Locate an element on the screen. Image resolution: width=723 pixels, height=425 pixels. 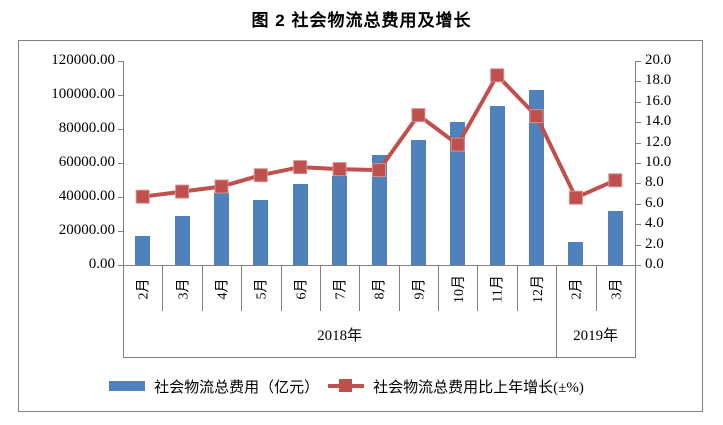
month-label-cell: 4月 is located at coordinates (221, 288).